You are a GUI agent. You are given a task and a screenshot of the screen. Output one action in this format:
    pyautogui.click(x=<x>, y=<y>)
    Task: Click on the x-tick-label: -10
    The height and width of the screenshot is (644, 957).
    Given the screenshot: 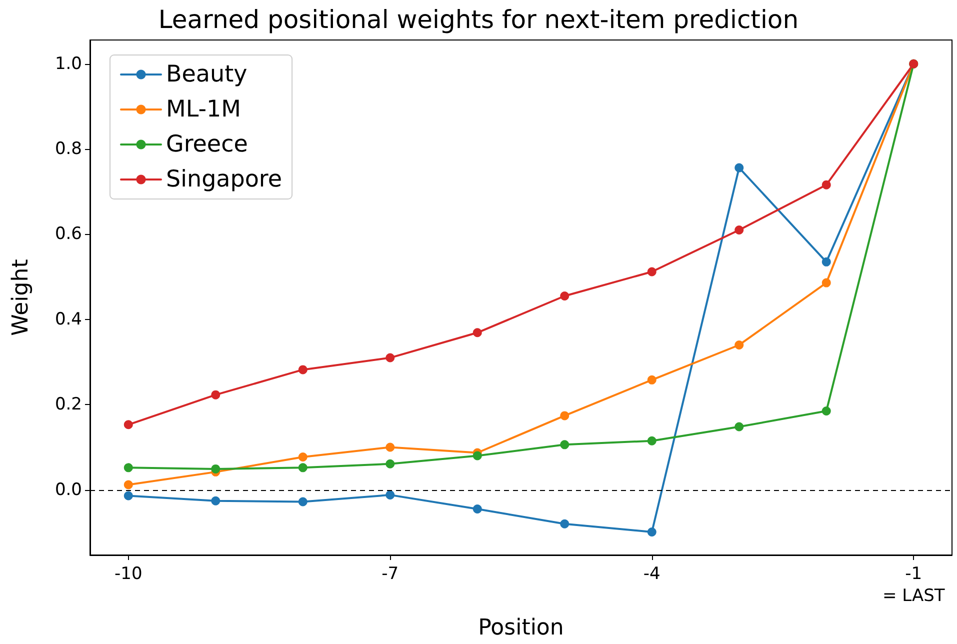 What is the action you would take?
    pyautogui.click(x=128, y=574)
    